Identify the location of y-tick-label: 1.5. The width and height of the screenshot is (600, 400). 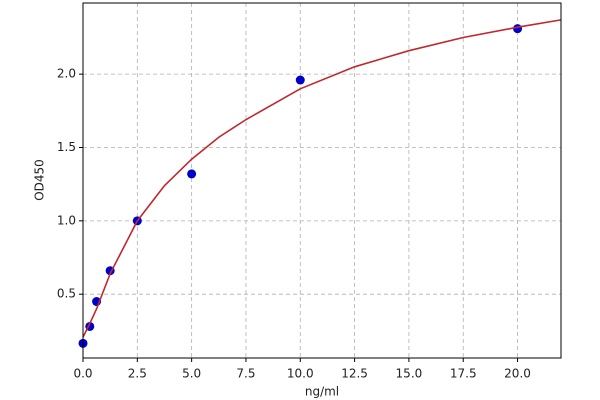
(66, 147).